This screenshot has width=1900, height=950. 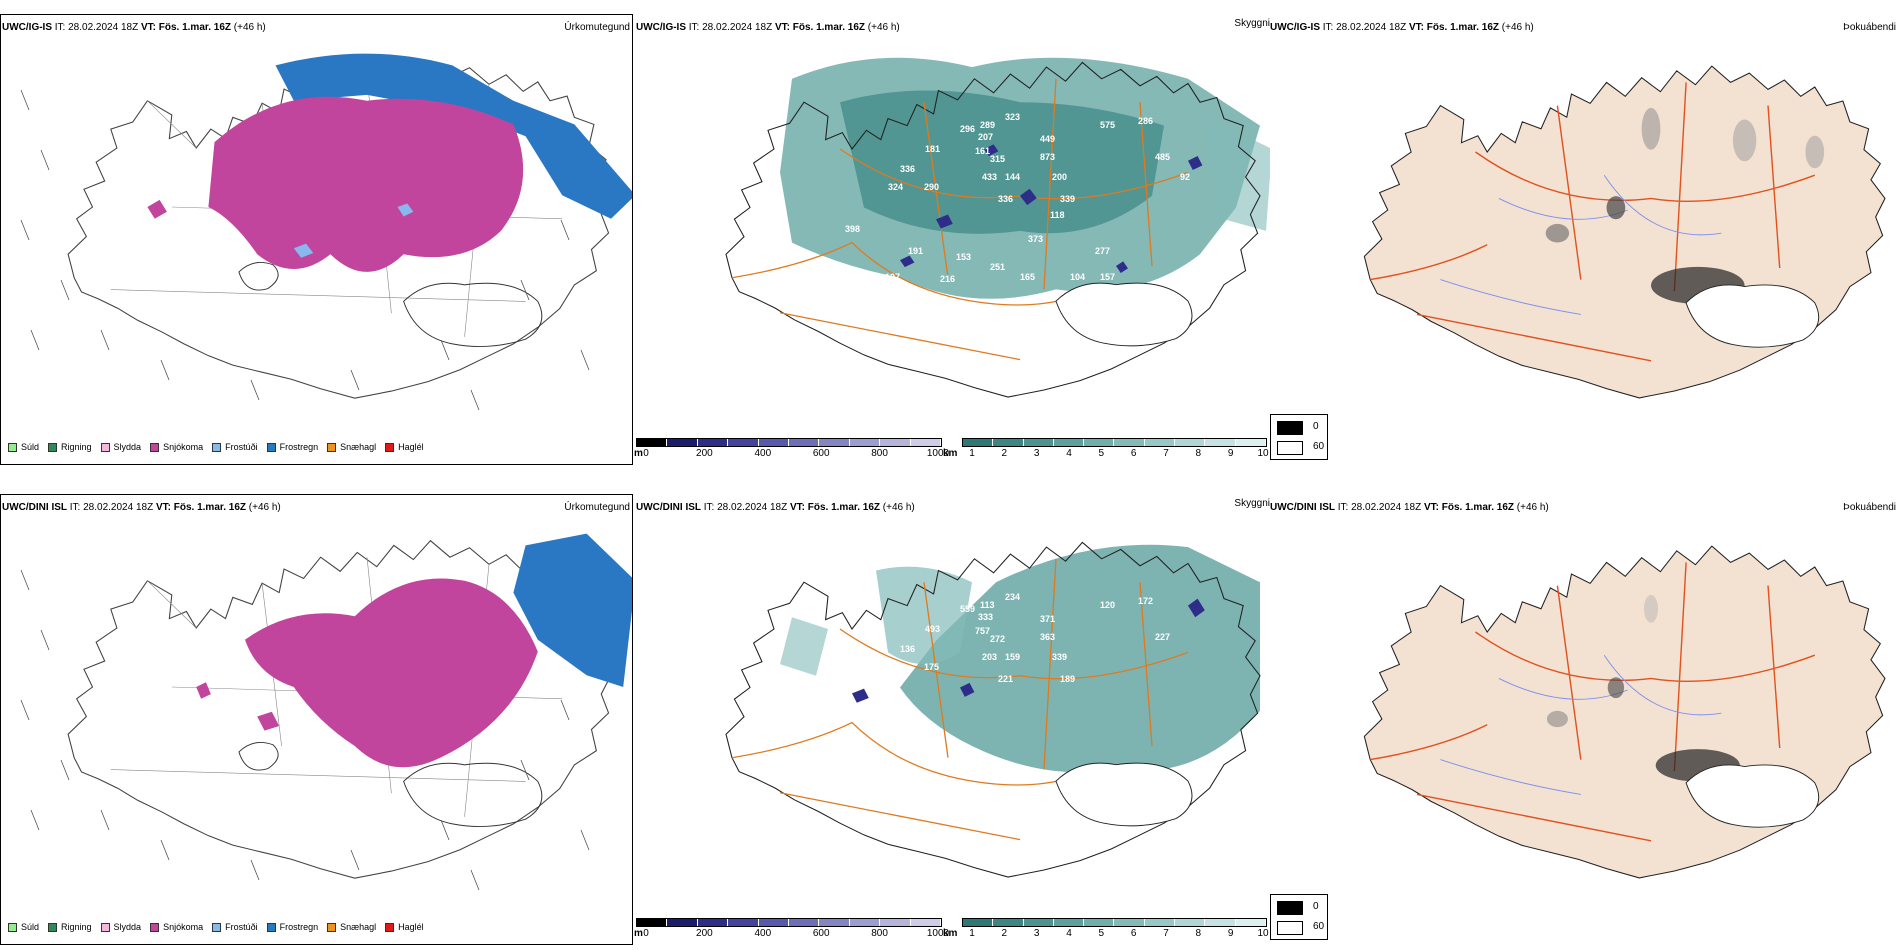 I want to click on it-value: 28.02.2024 18Z, so click(x=118, y=507).